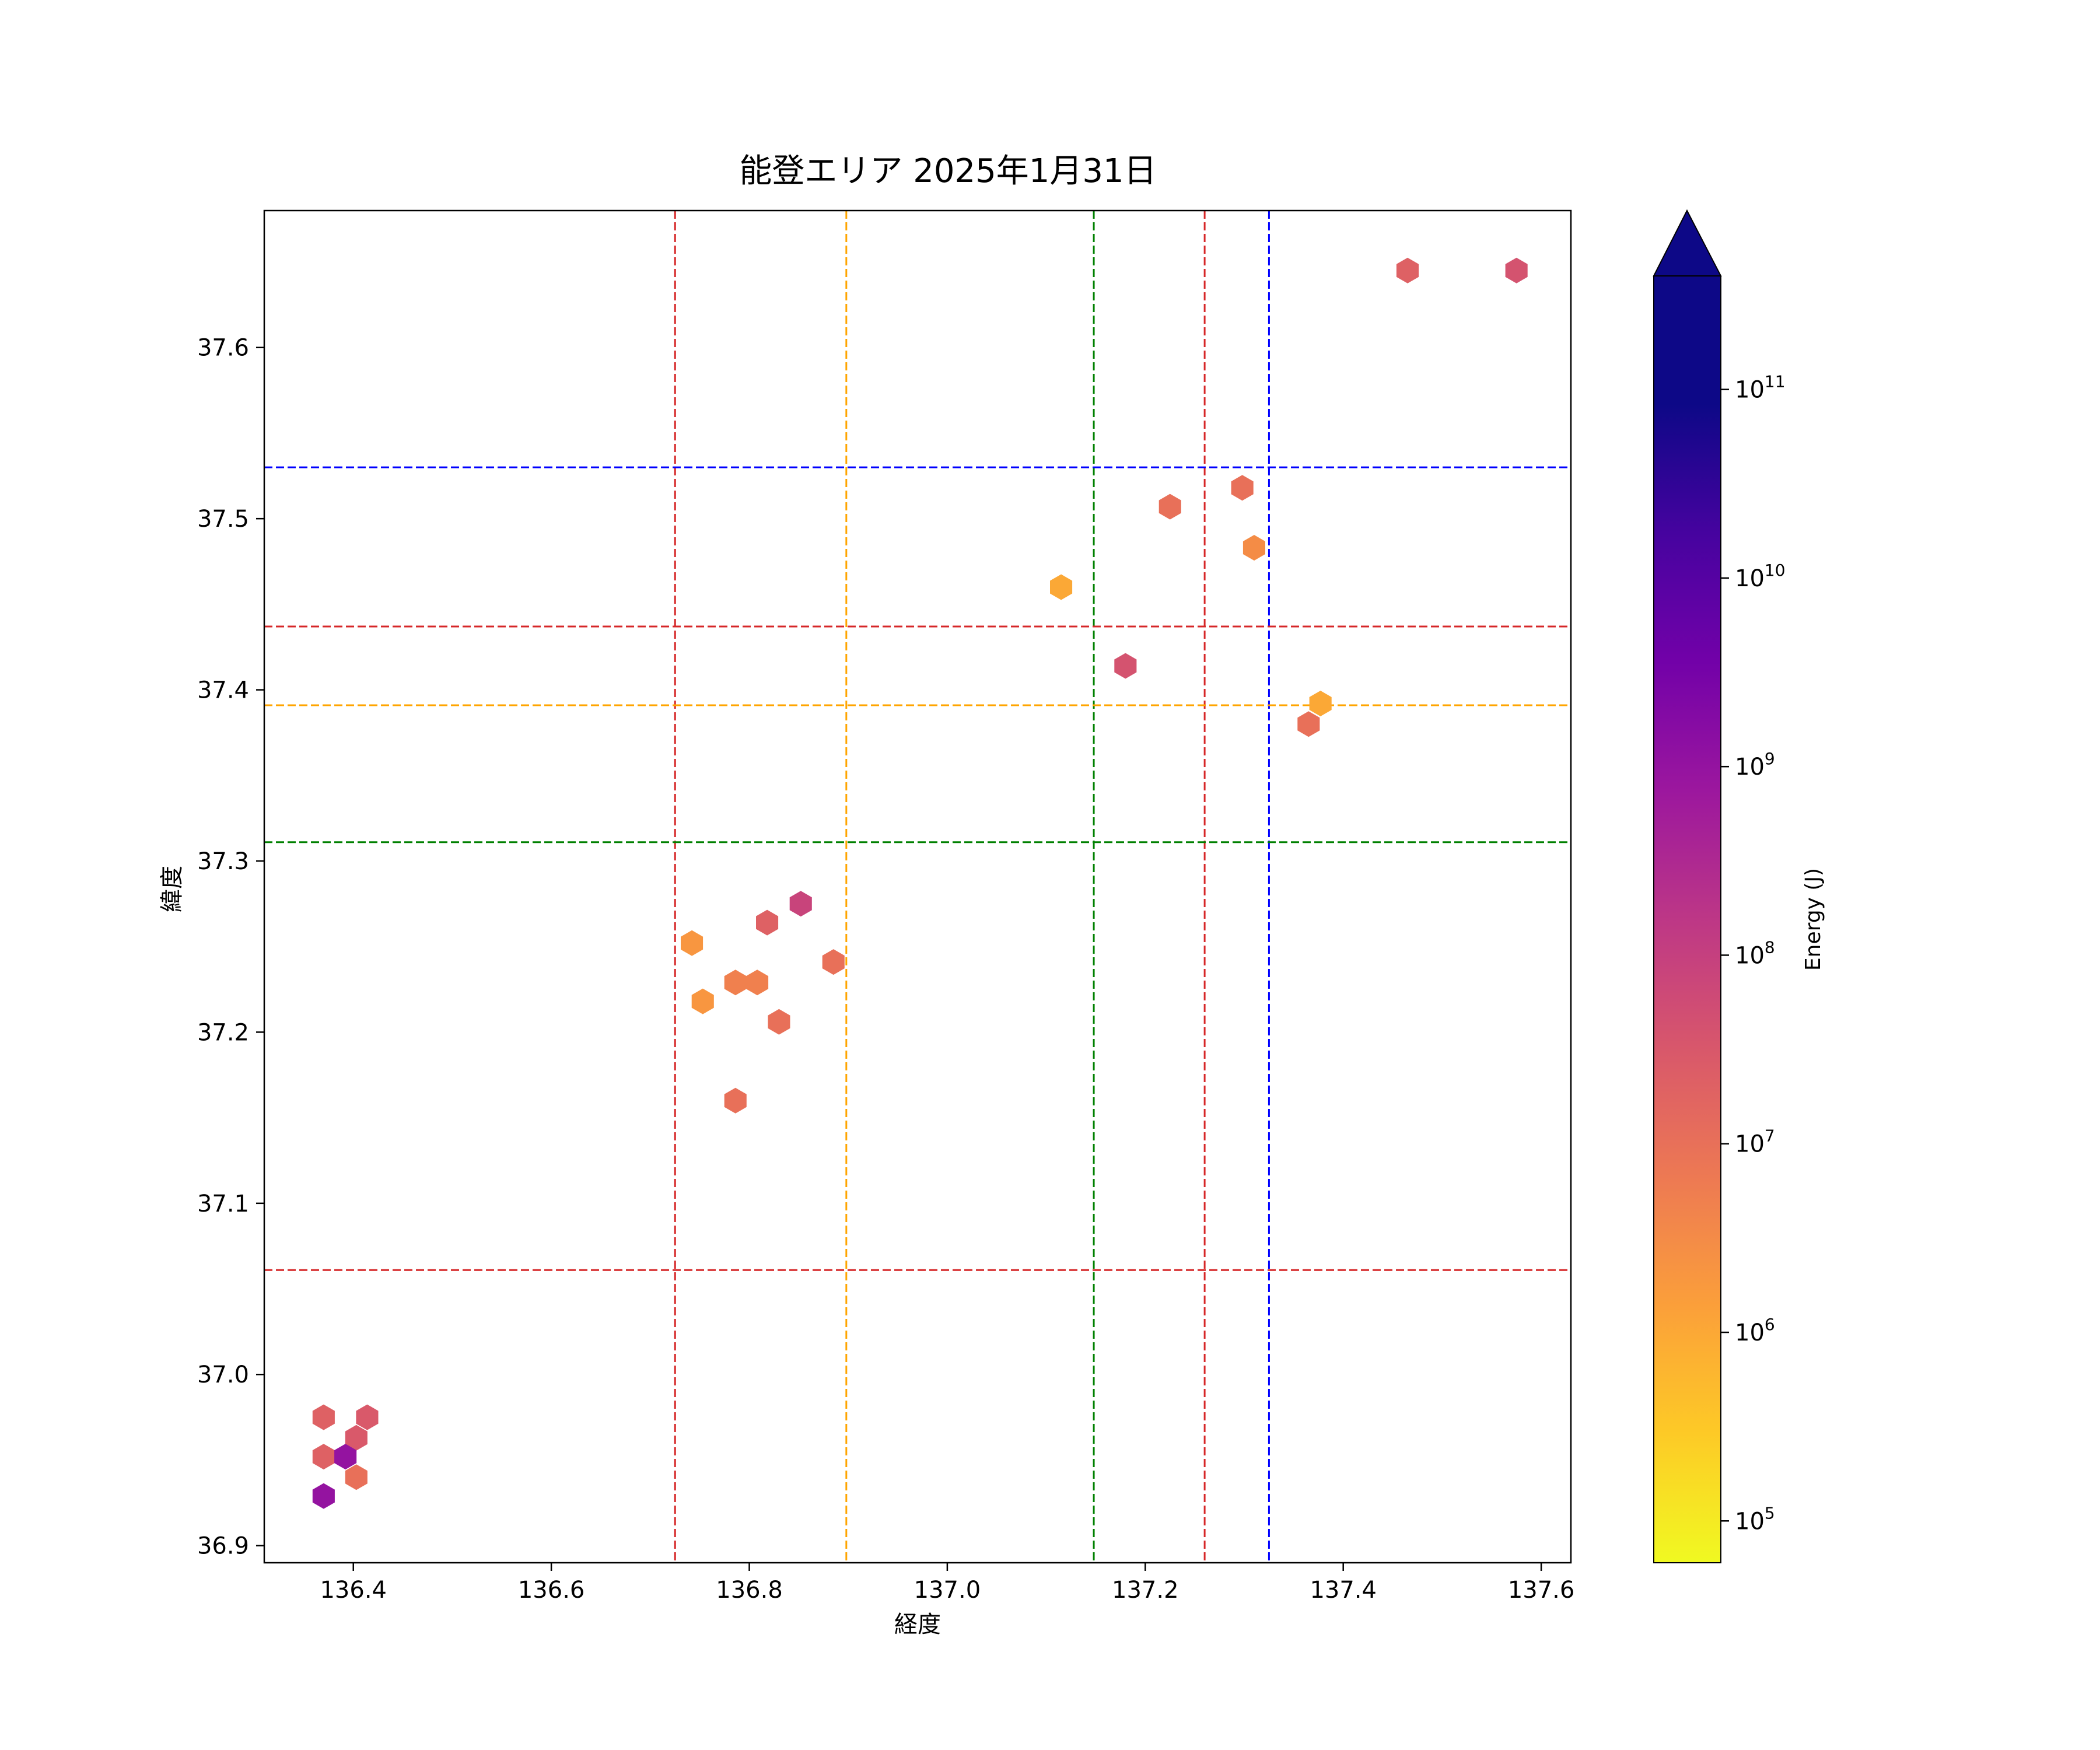 The height and width of the screenshot is (1750, 2100). I want to click on colorbar-tick-label: 10¹⁰, so click(1760, 576).